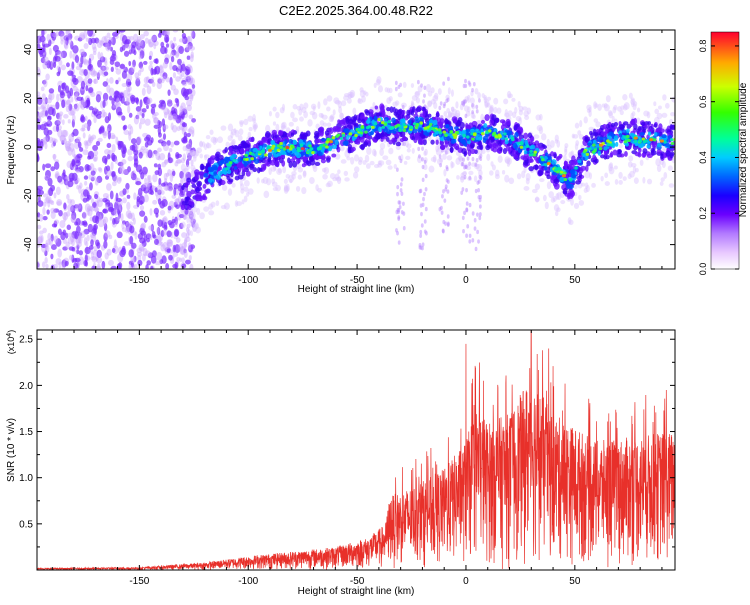  I want to click on hot-cell, so click(269, 150).